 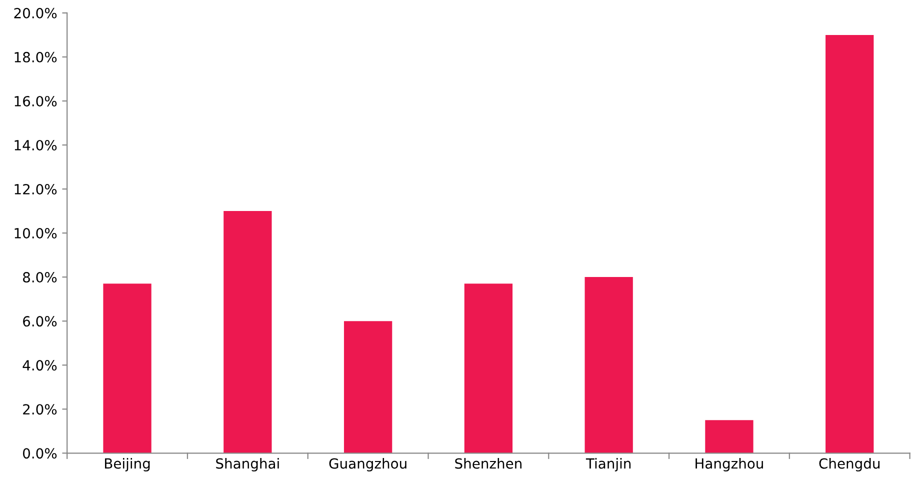 I want to click on y-tick-label: 4.0%, so click(x=39, y=365).